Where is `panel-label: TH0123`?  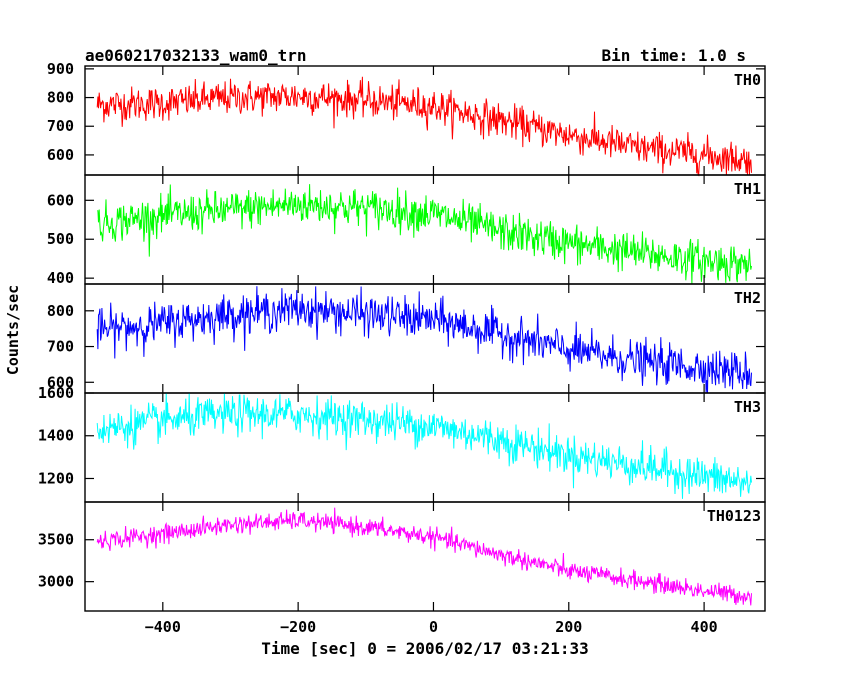 panel-label: TH0123 is located at coordinates (734, 516).